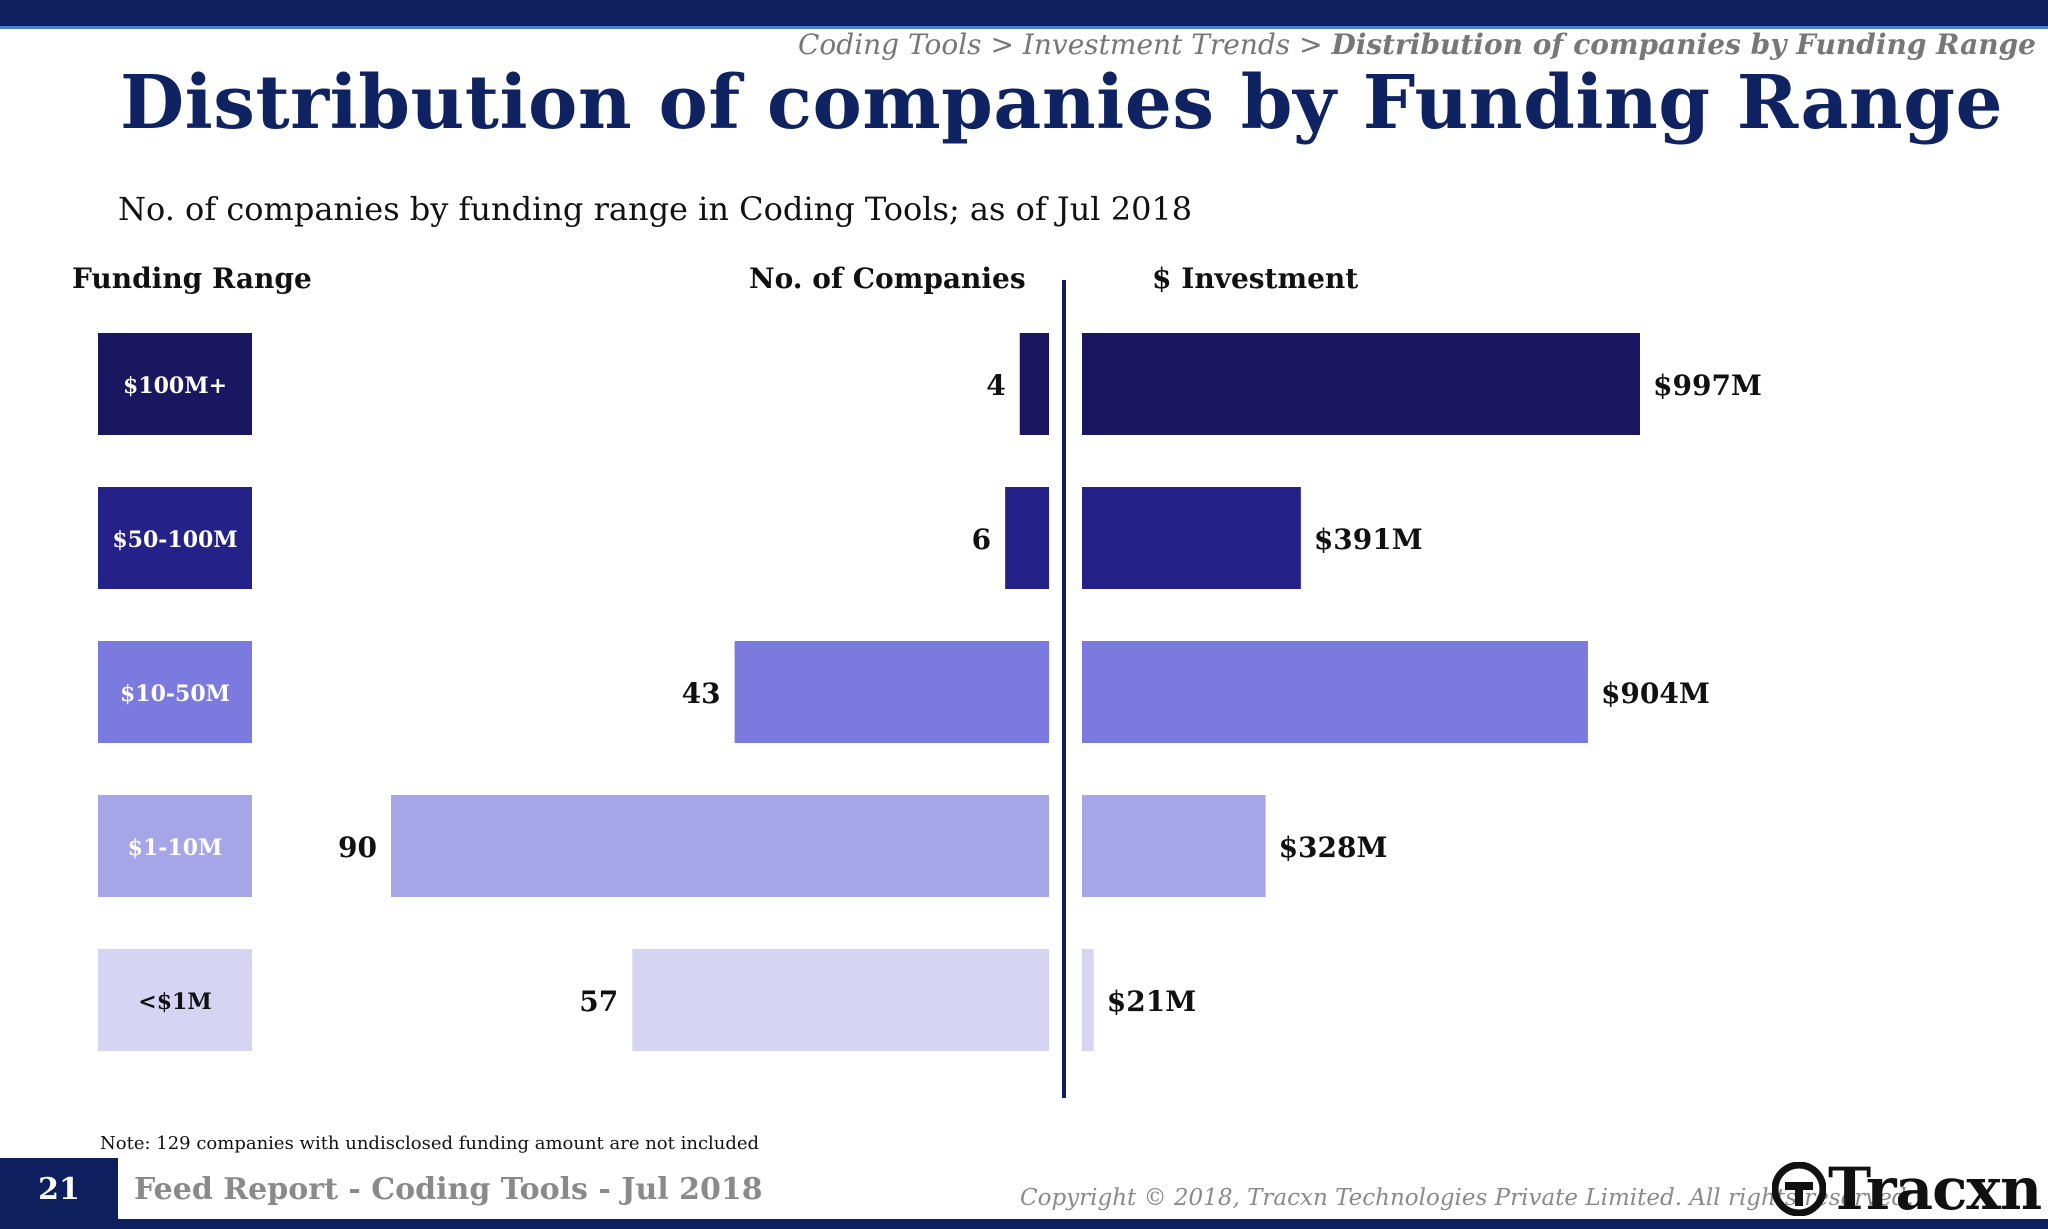 The height and width of the screenshot is (1229, 2048). I want to click on investment-value-label: $391M, so click(1368, 539).